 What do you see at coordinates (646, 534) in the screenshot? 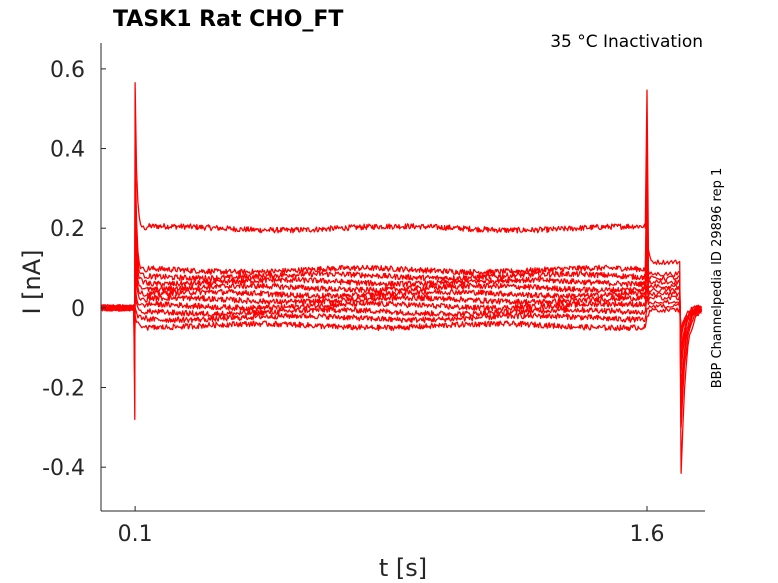
I see `x-tick-label: 1.6` at bounding box center [646, 534].